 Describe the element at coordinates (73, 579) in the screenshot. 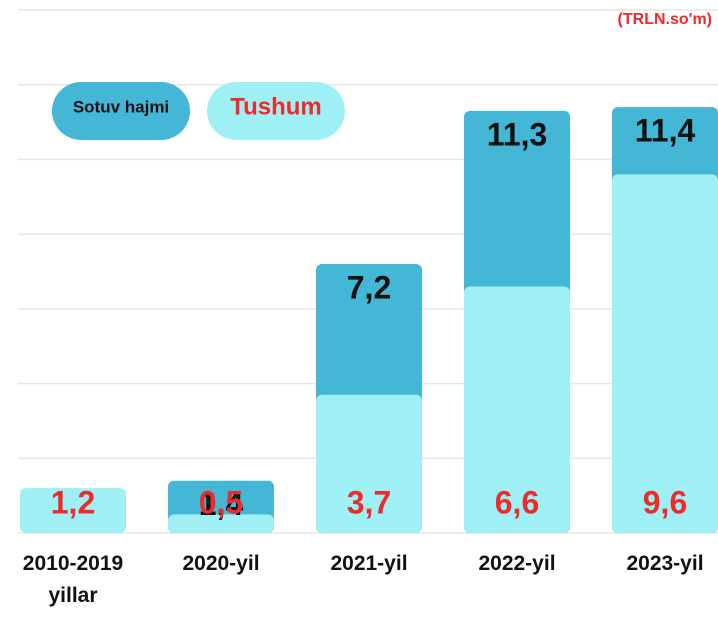

I see `x-tick-label: 2010-2019 yillar` at that location.